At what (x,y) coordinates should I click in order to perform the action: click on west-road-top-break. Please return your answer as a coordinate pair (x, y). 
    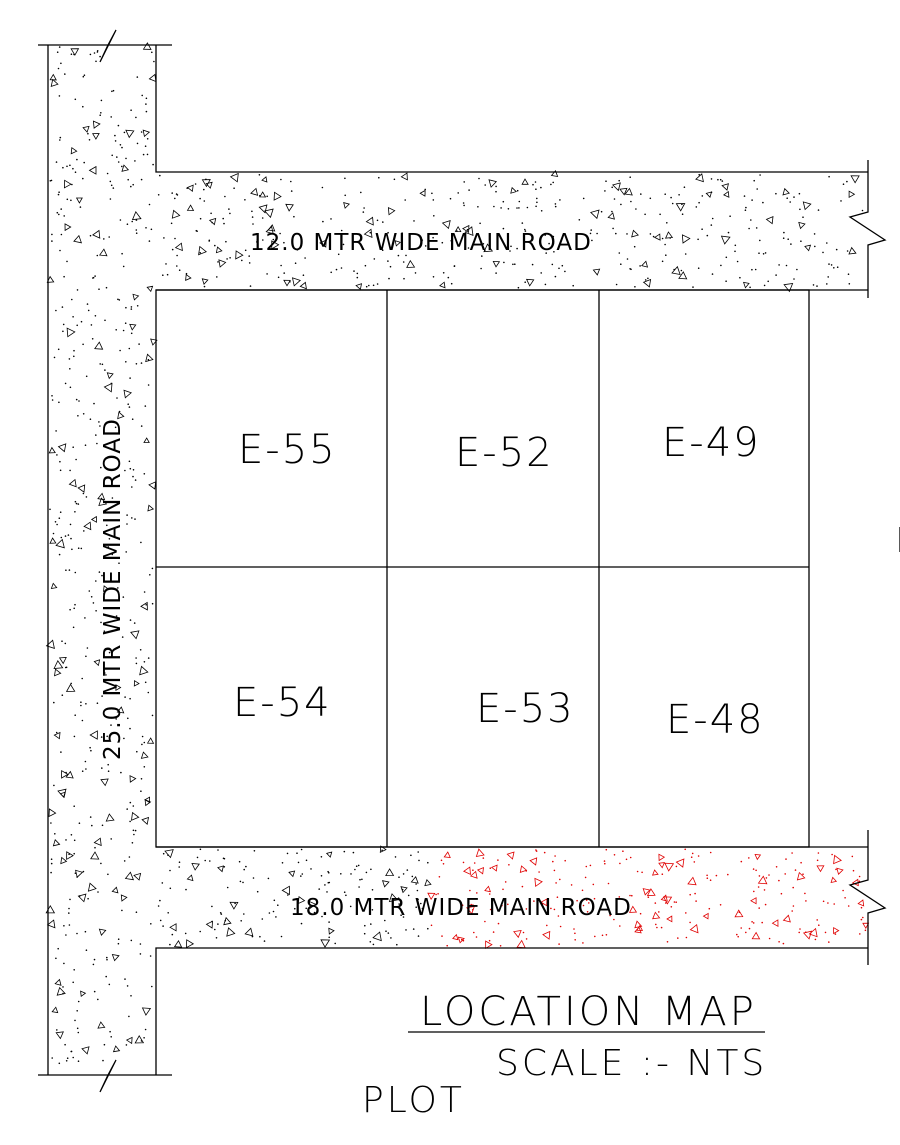
    Looking at the image, I should click on (105, 46).